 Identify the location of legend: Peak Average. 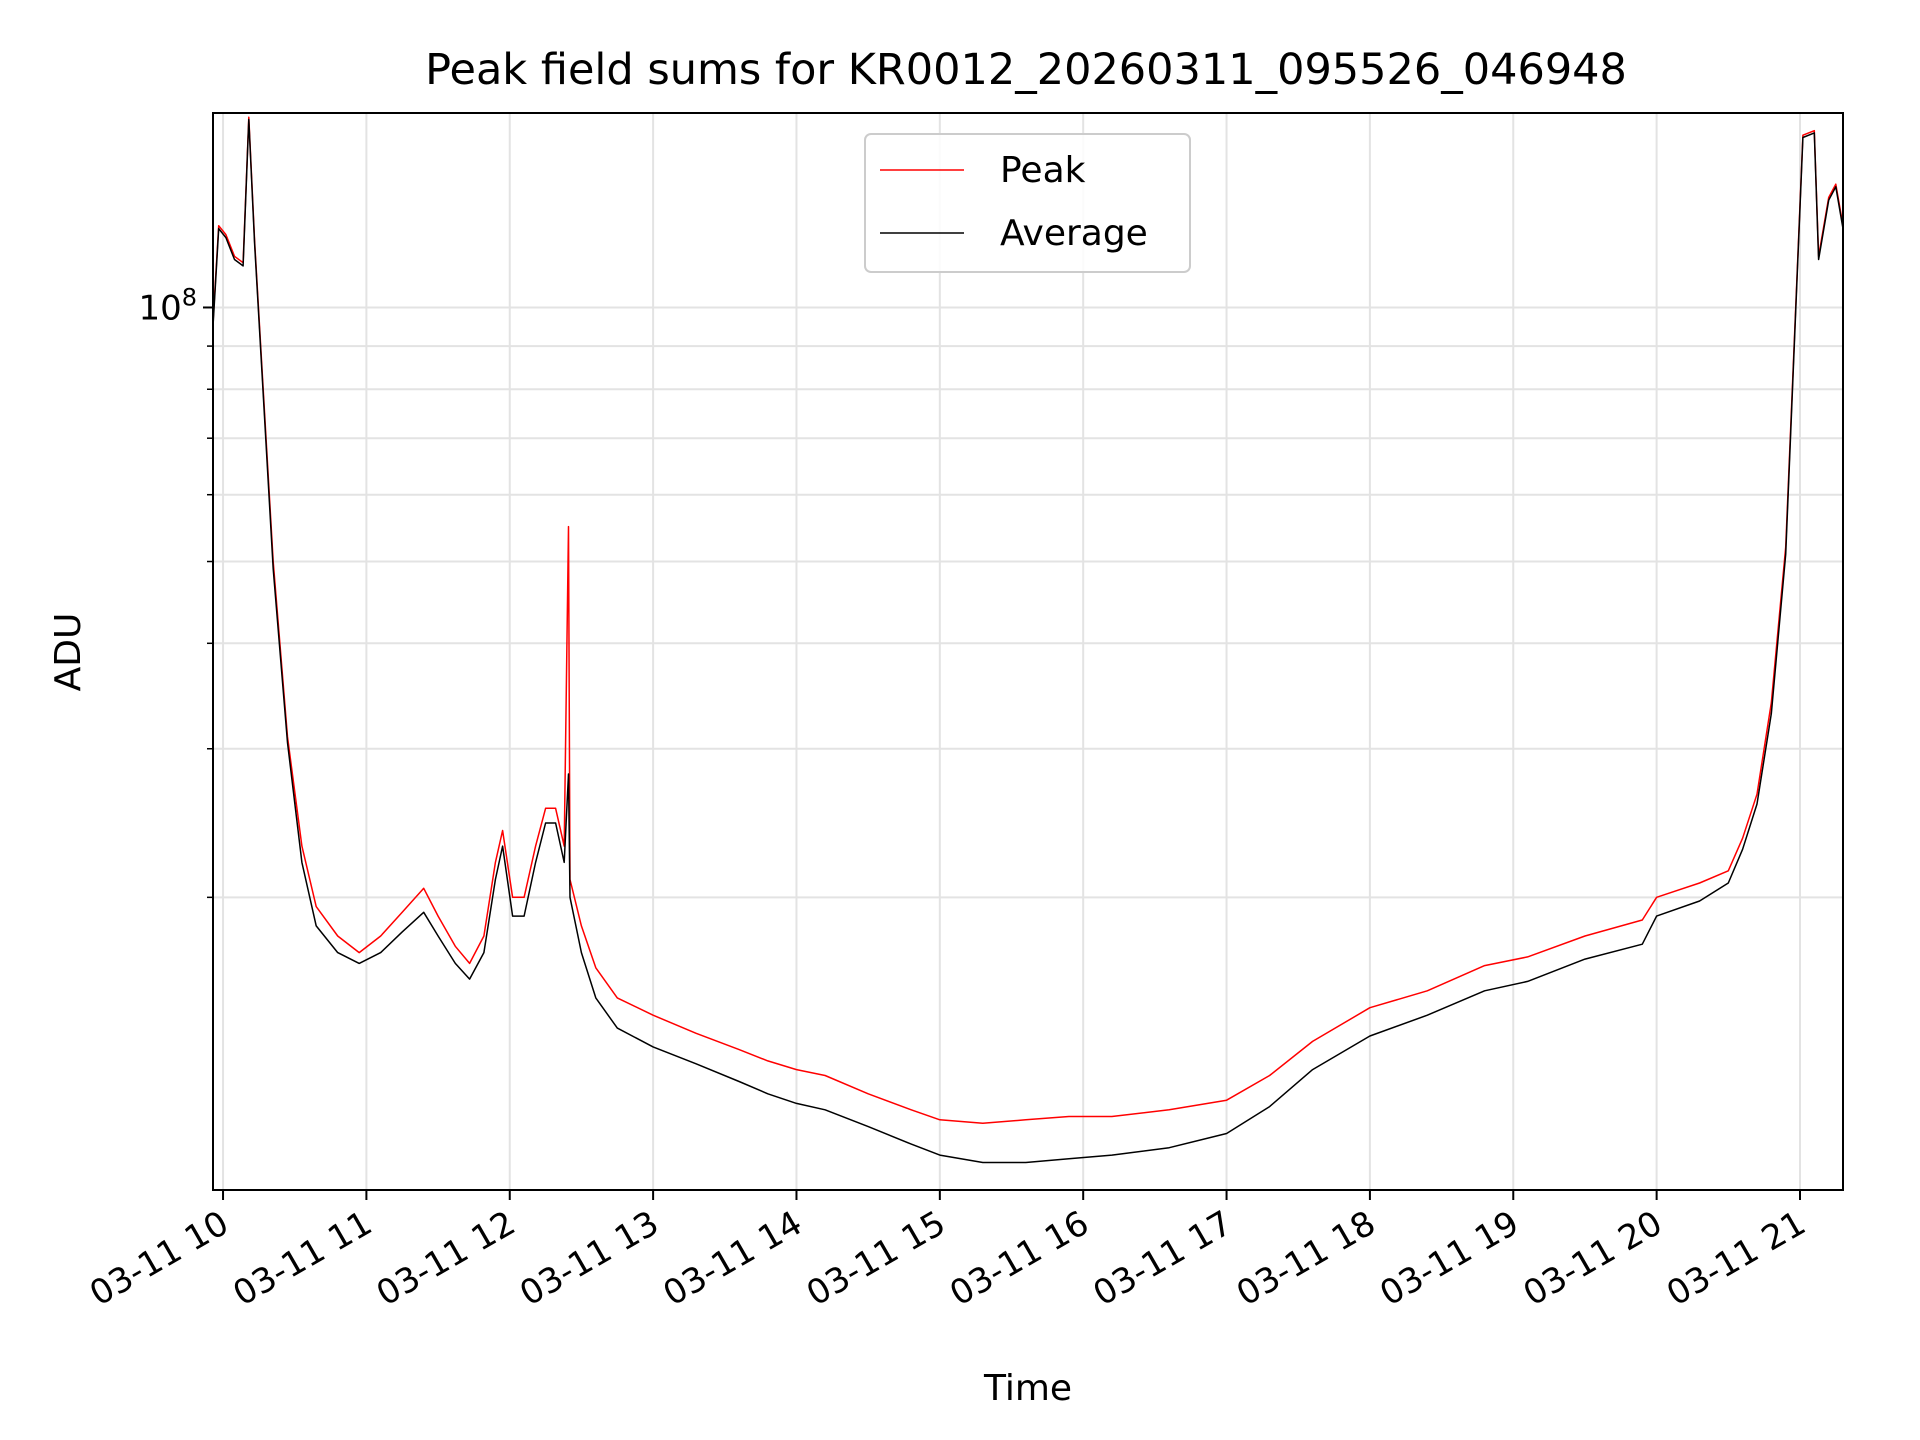
(1027, 203).